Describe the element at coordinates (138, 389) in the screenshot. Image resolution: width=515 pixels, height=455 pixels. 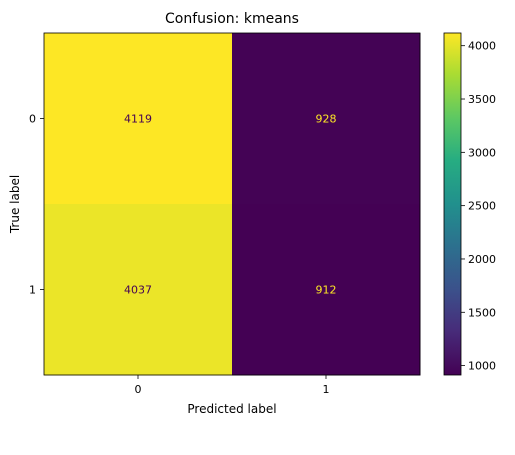
I see `x-tick-label: 0` at that location.